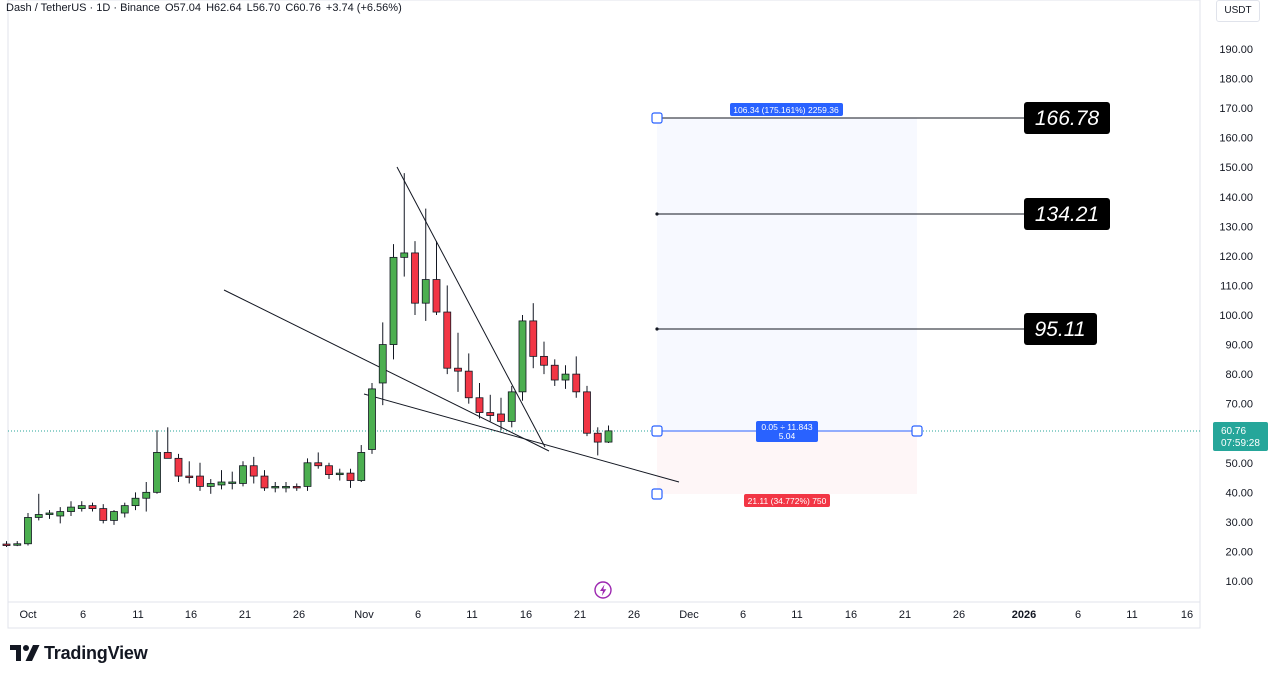  What do you see at coordinates (471, 307) in the screenshot?
I see `trendline-steep` at bounding box center [471, 307].